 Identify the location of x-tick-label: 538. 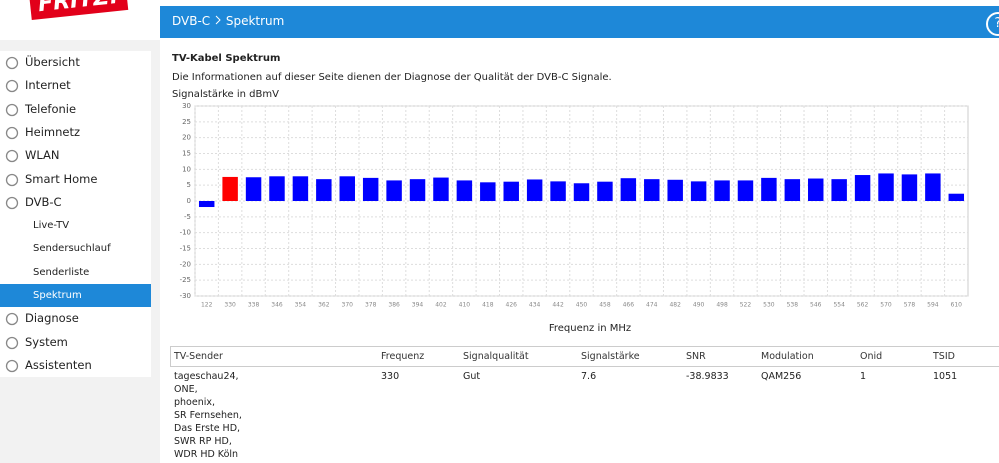
(793, 305).